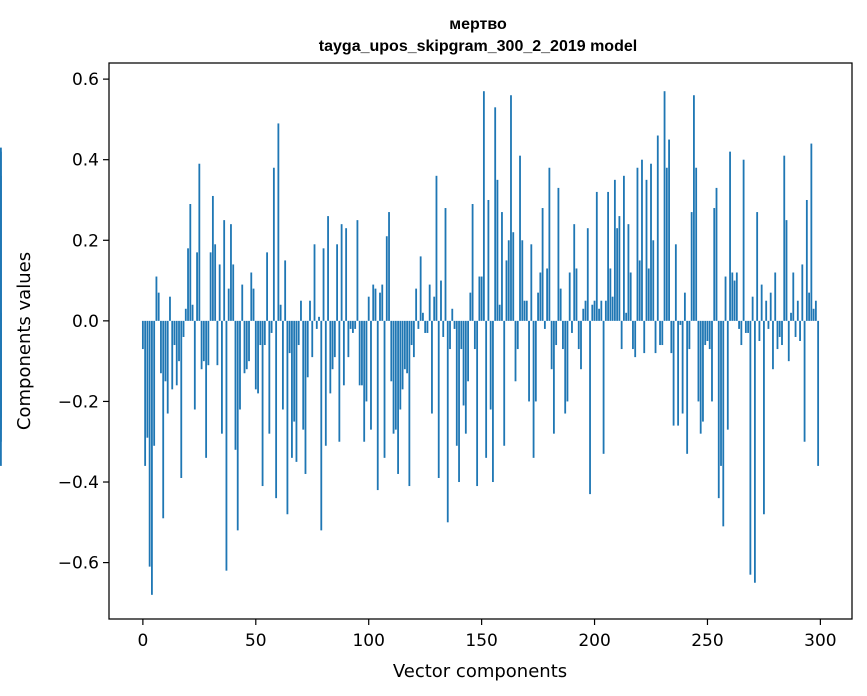  Describe the element at coordinates (368, 641) in the screenshot. I see `x-tick-label: 100` at that location.